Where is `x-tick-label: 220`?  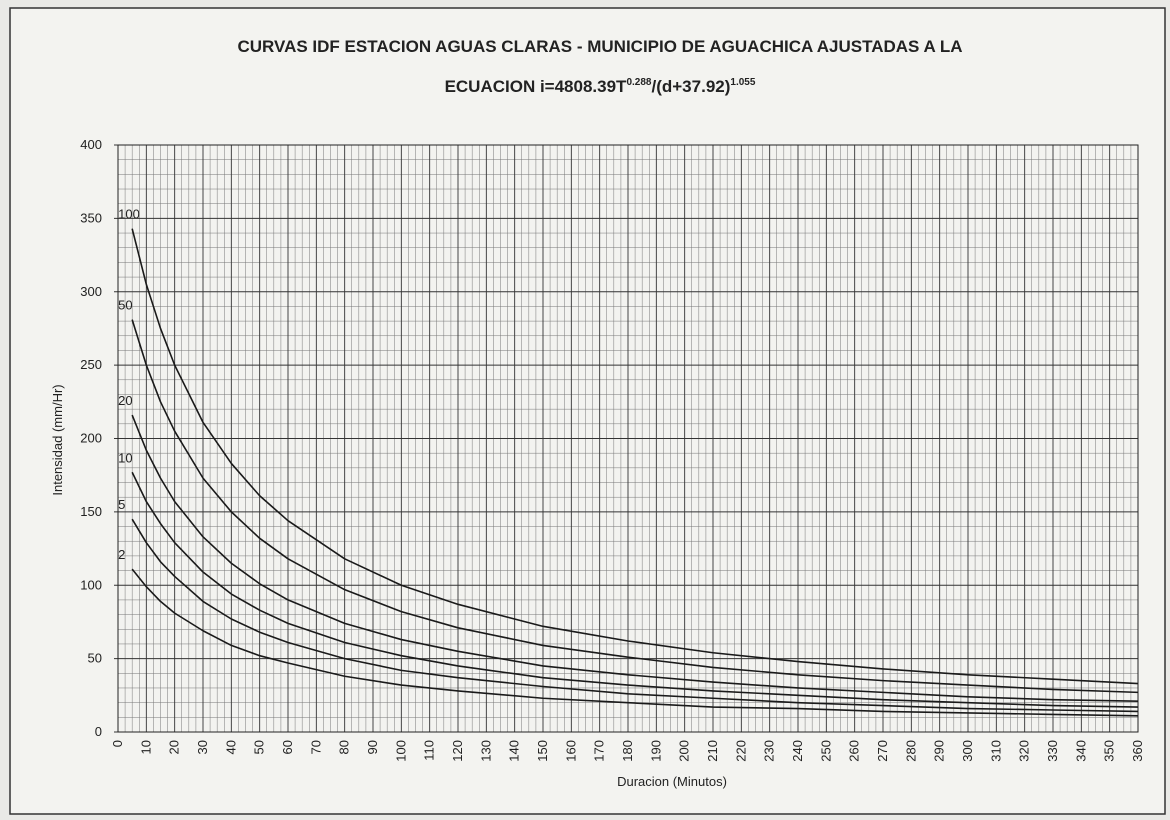
x-tick-label: 220 is located at coordinates (740, 751).